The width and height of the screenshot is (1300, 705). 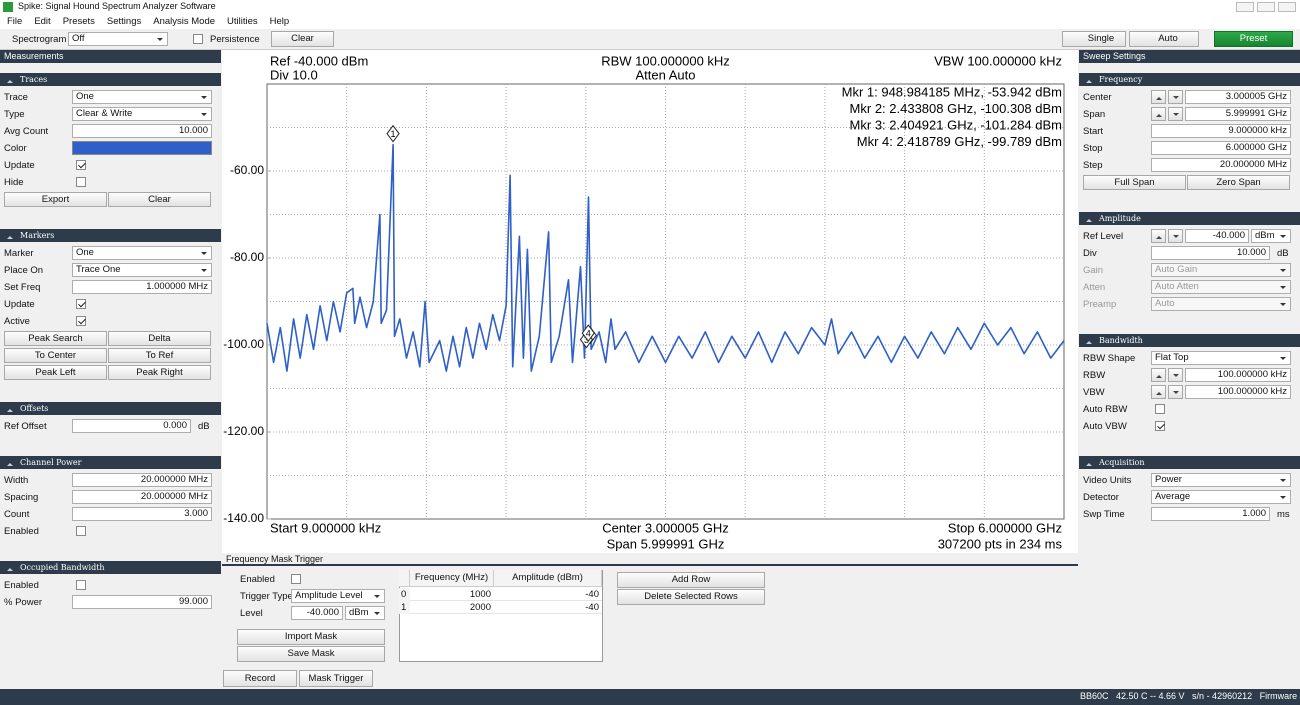 I want to click on trigger-type-select: Amplitude Level, so click(x=338, y=596).